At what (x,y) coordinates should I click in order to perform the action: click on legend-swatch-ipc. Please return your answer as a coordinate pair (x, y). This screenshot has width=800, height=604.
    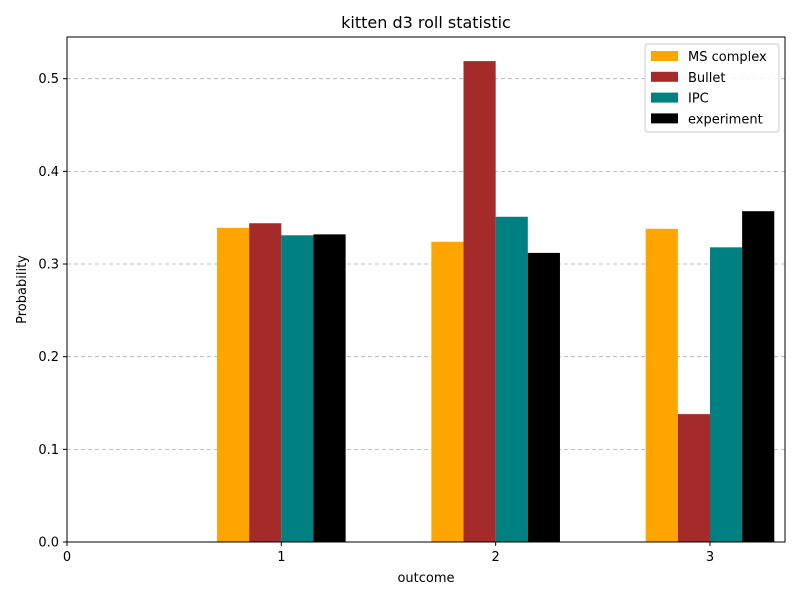
    Looking at the image, I should click on (664, 97).